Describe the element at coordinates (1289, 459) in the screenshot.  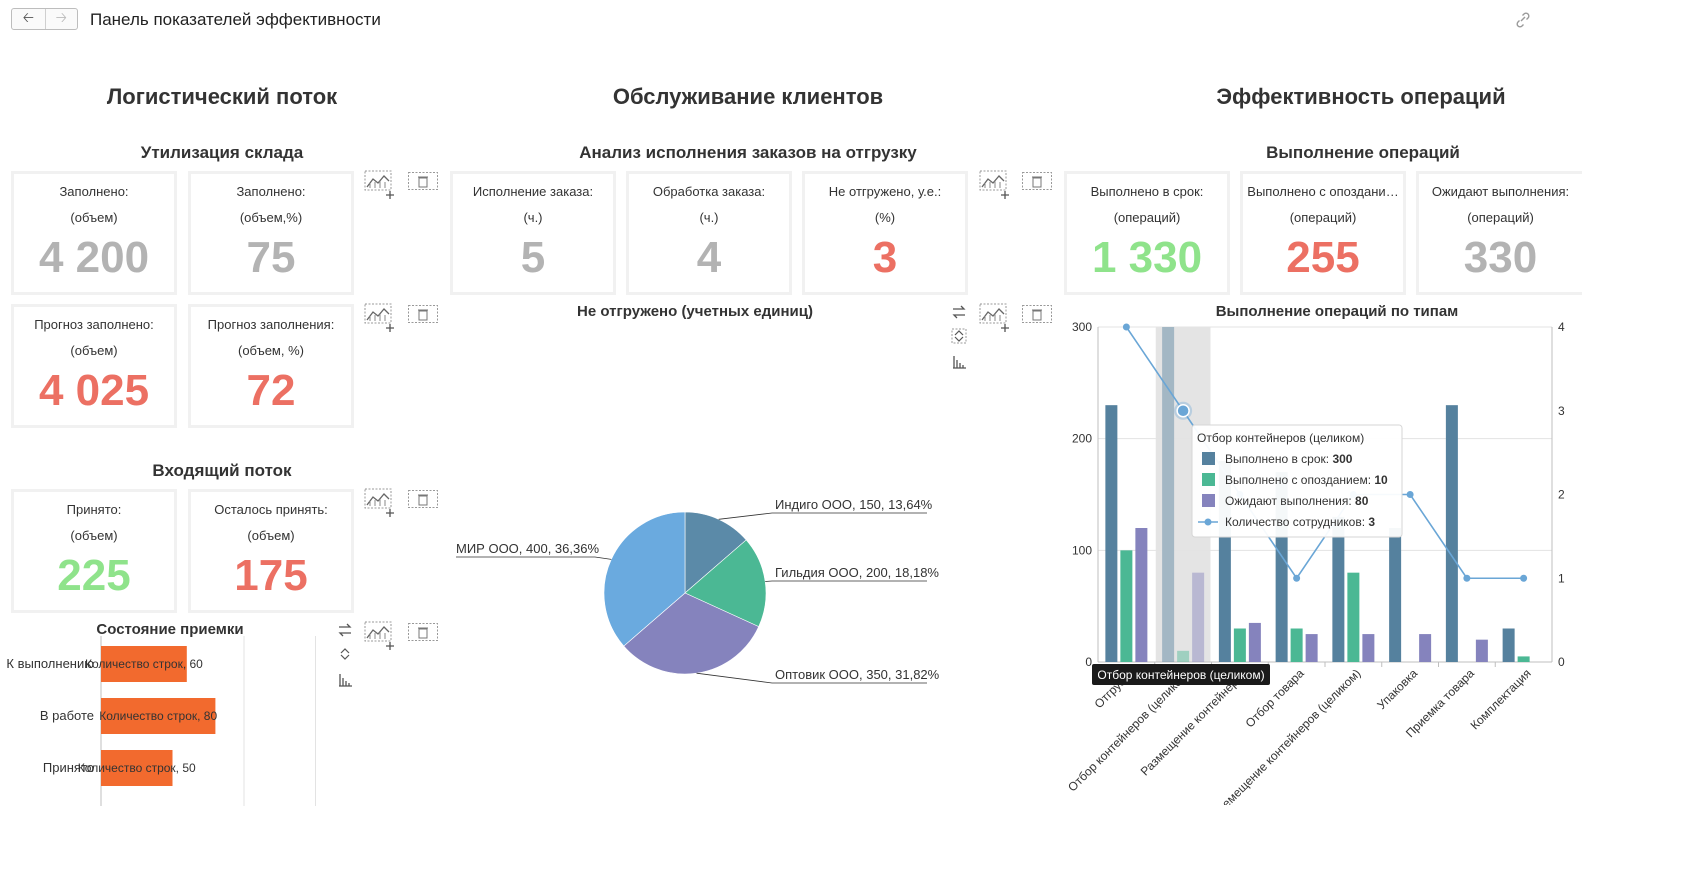
I see `tooltip-row: Выполнено в срок: 300` at that location.